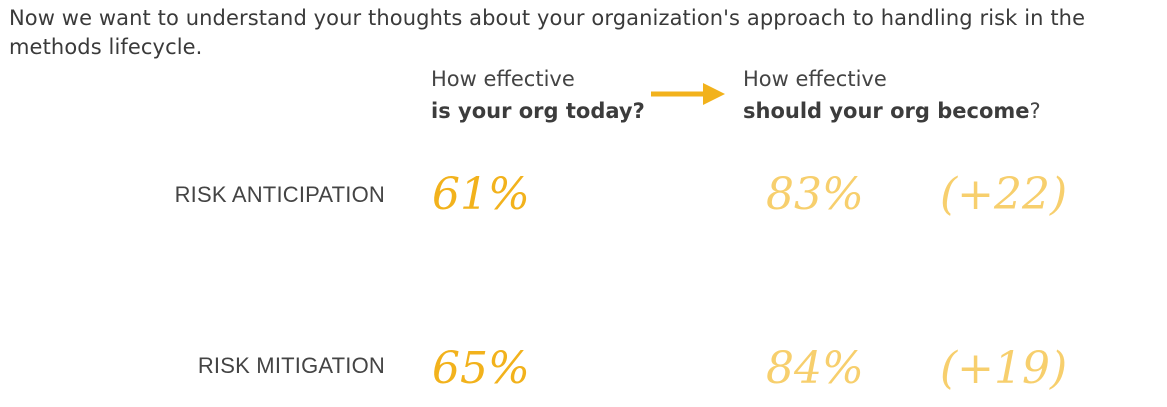 Image resolution: width=1167 pixels, height=407 pixels. I want to click on row-label-risk-anticipation: RISK ANTICIPATION, so click(279, 194).